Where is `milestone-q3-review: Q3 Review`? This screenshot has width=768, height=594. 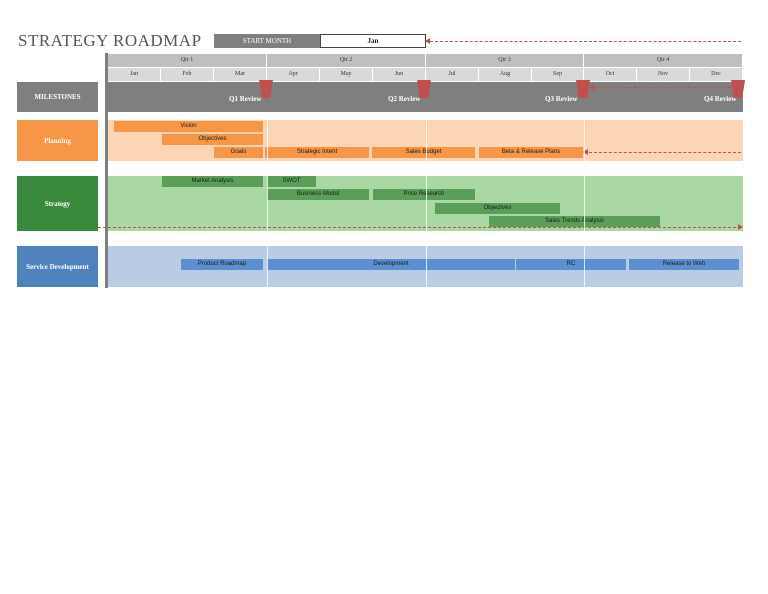 milestone-q3-review: Q3 Review is located at coordinates (561, 99).